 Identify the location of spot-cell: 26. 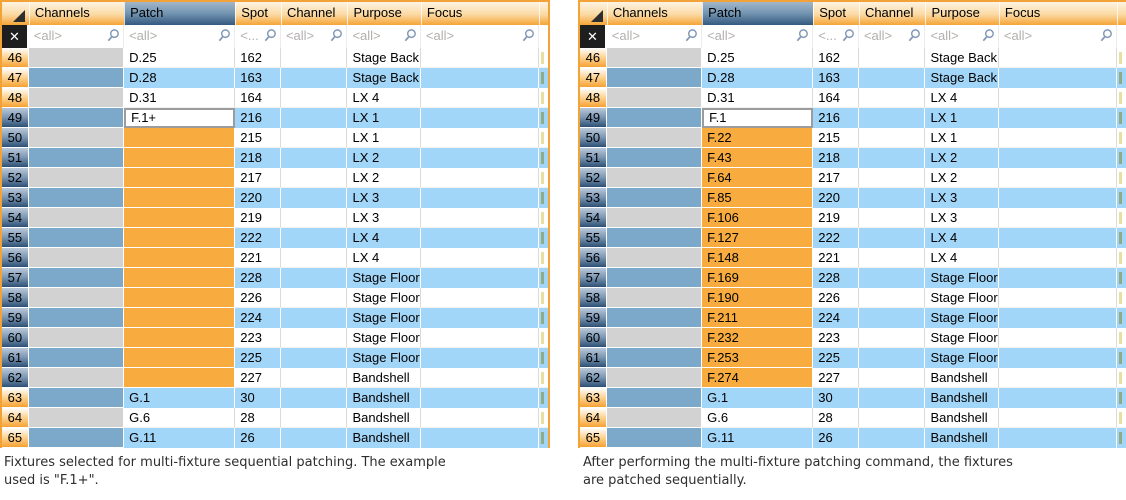
(836, 438).